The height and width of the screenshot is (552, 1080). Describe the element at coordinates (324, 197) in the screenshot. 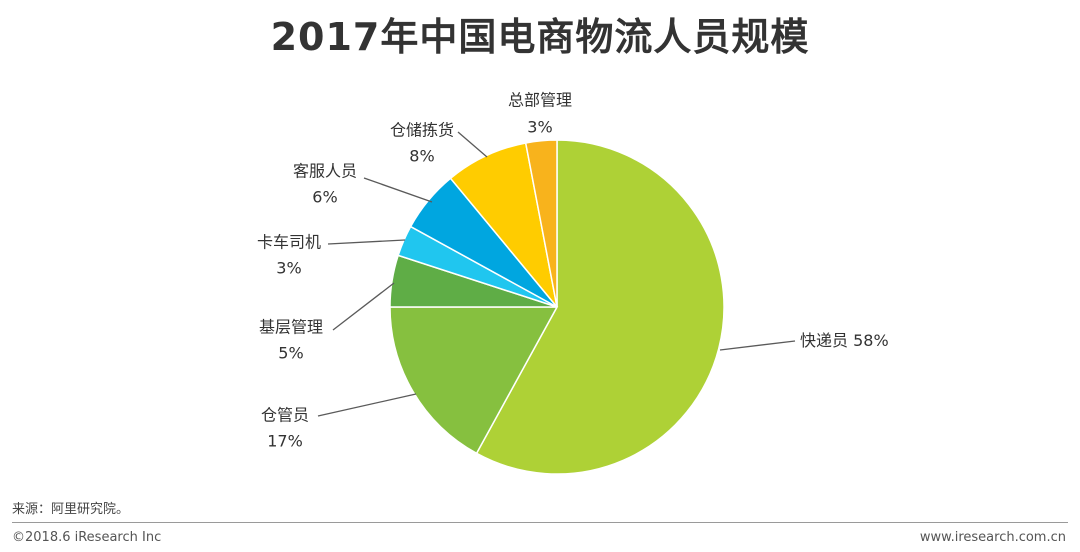

I see `slice-pct-kefurenyuan: 6%` at that location.